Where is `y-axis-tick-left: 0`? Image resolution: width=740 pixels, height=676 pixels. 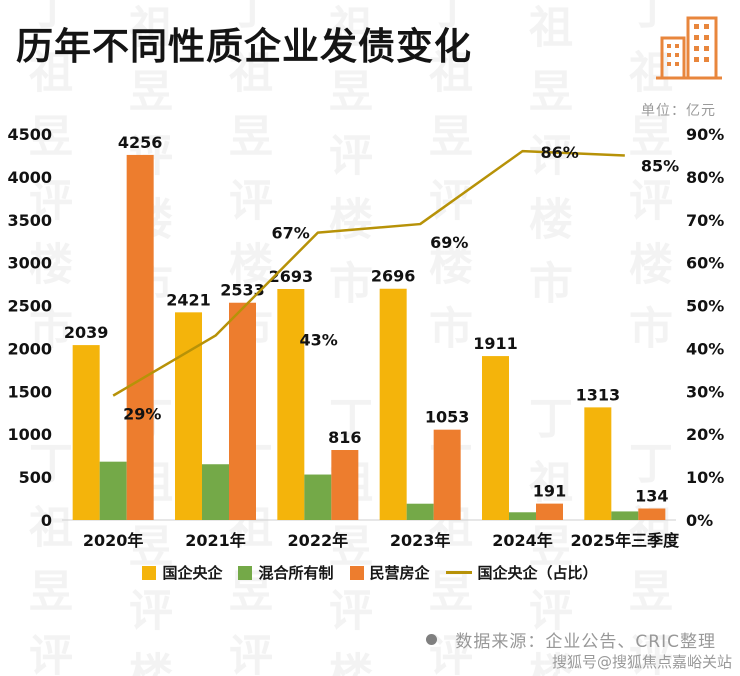
y-axis-tick-left: 0 is located at coordinates (46, 520).